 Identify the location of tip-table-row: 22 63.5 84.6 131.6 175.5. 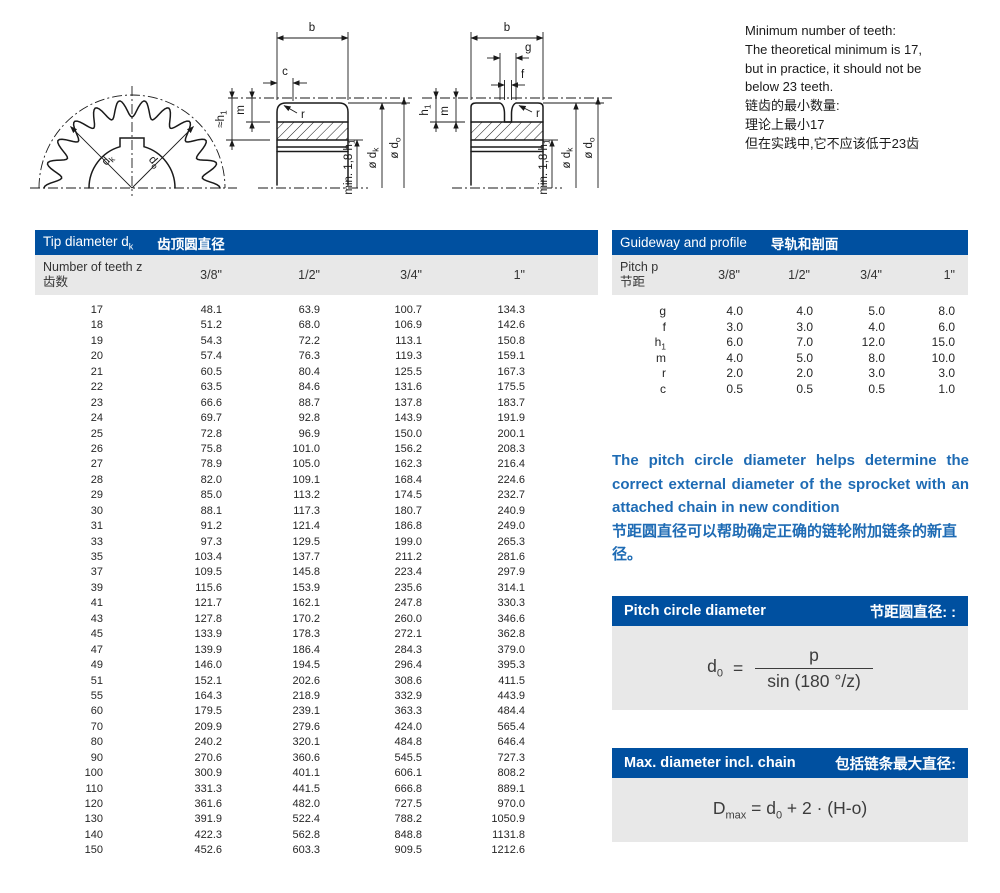
(316, 387).